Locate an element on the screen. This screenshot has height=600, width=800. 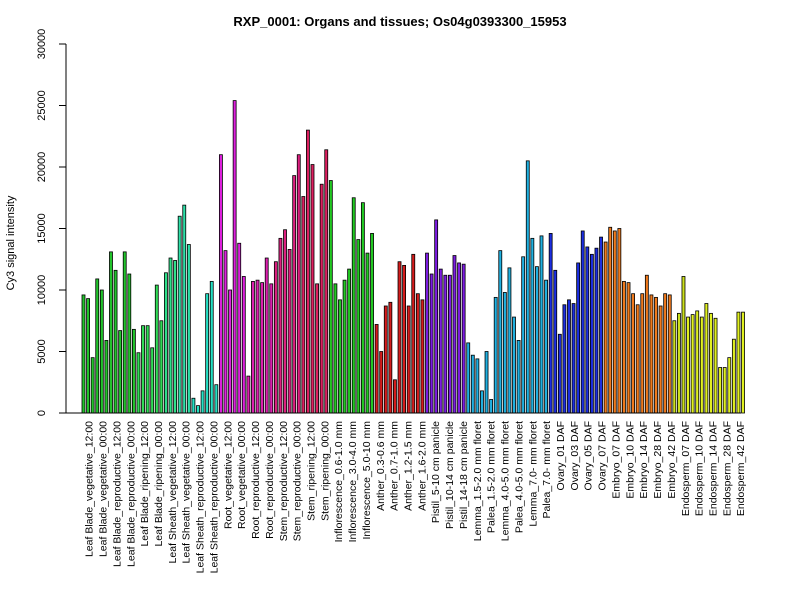
x-tick-label: Leaf Blade_reproductive_12:00 is located at coordinates (117, 494).